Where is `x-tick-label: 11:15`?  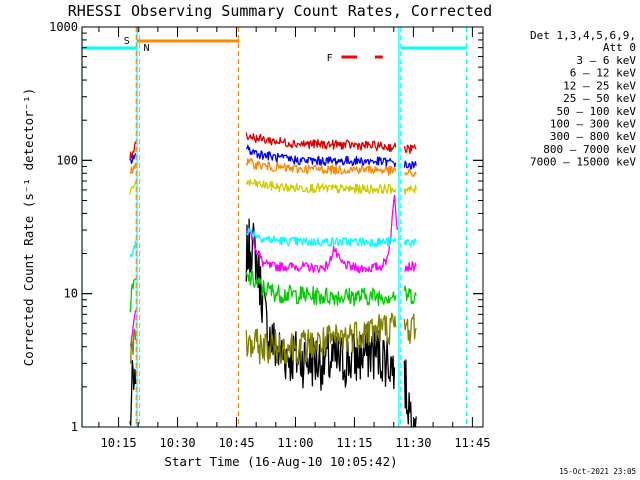 x-tick-label: 11:15 is located at coordinates (354, 443).